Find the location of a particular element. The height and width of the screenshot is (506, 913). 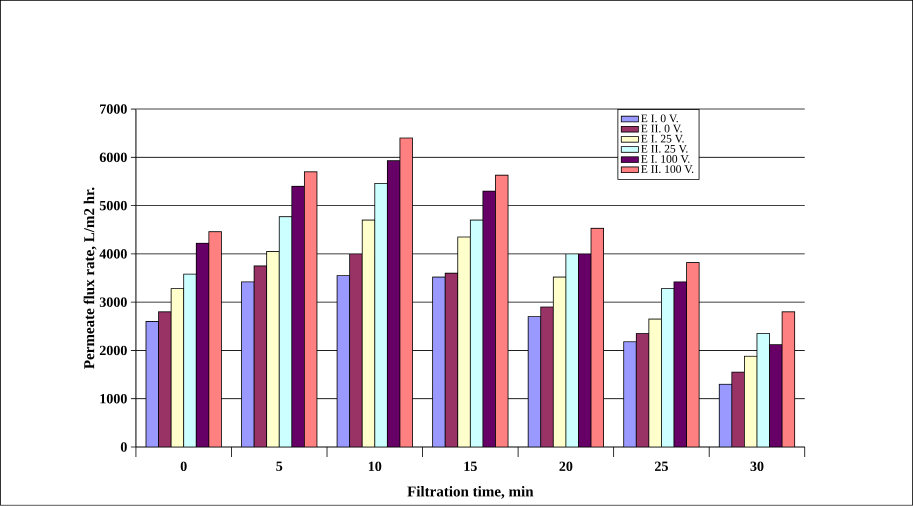

y-tick-label: 5000 is located at coordinates (113, 205).